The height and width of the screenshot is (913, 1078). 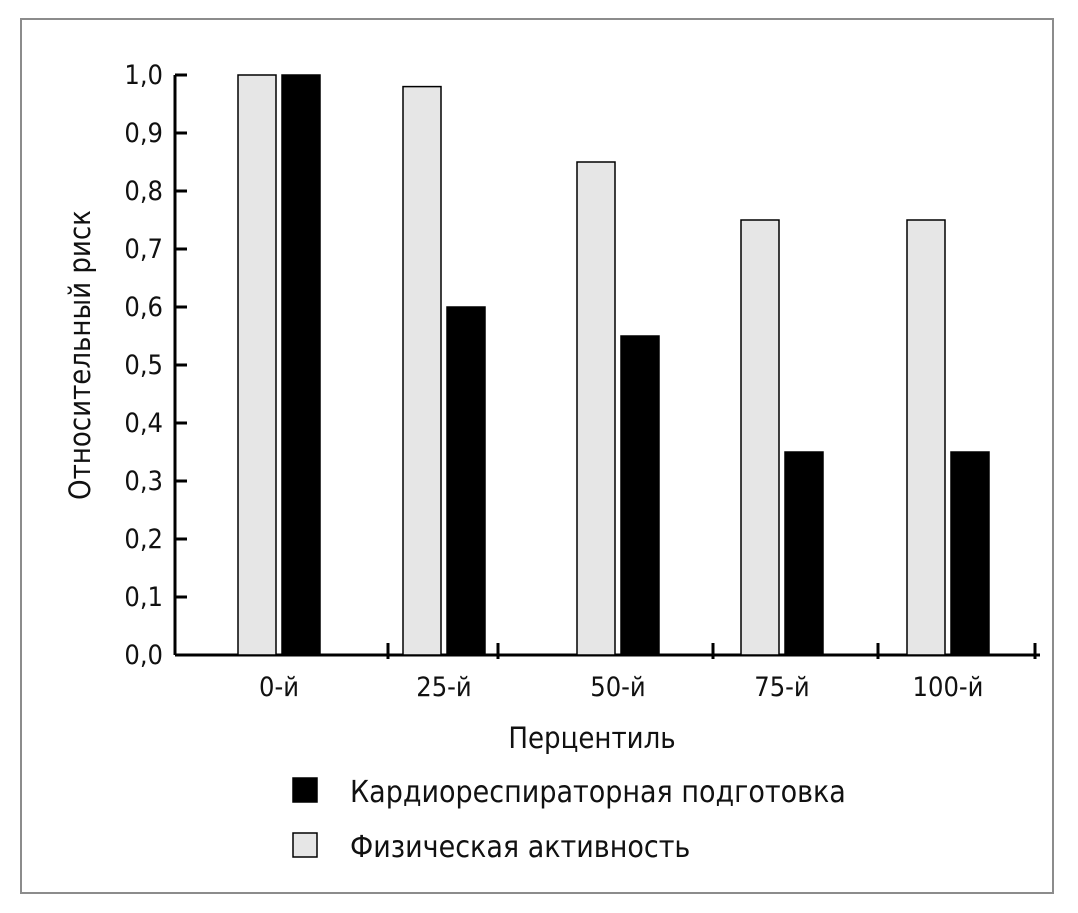 What do you see at coordinates (143, 481) in the screenshot?
I see `y-tick-label: 0,3` at bounding box center [143, 481].